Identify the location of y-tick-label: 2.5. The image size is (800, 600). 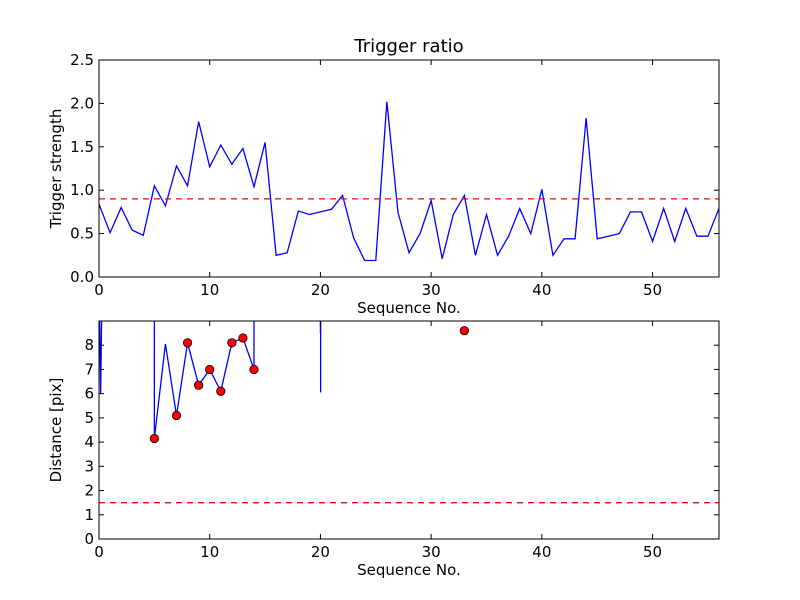
(82, 60).